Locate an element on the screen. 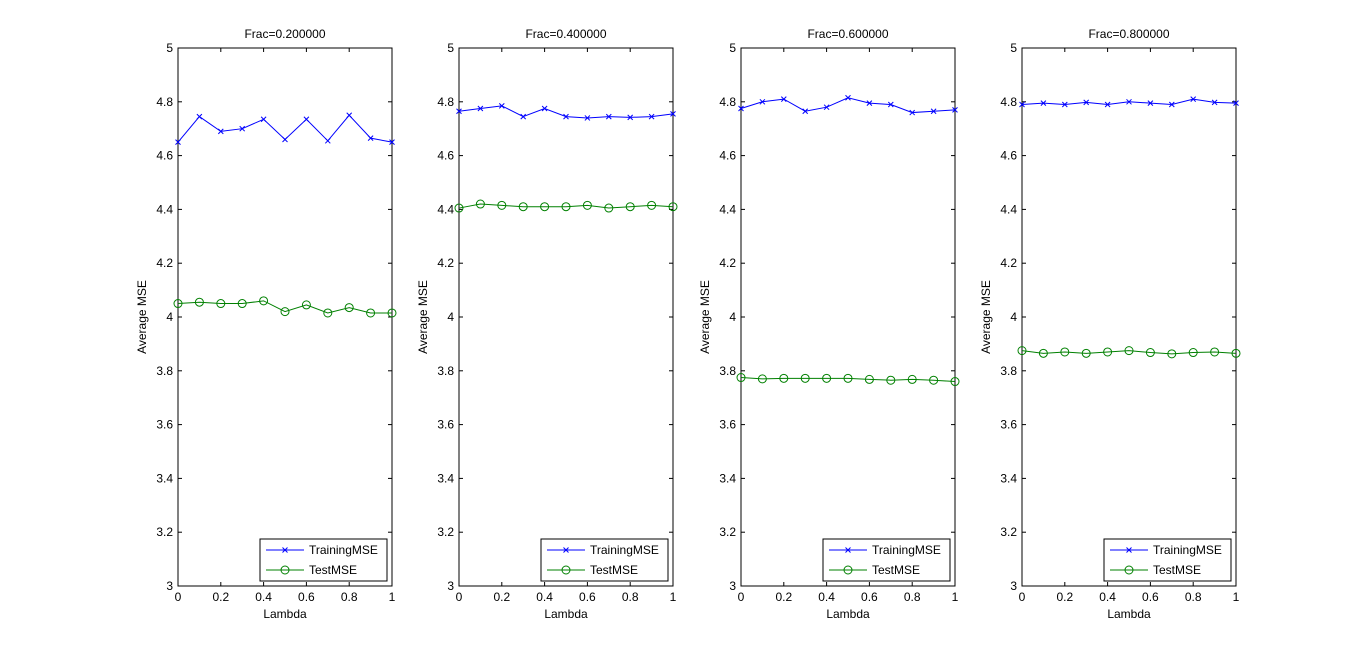 The image size is (1367, 663). y-tick-label: 3 is located at coordinates (169, 586).